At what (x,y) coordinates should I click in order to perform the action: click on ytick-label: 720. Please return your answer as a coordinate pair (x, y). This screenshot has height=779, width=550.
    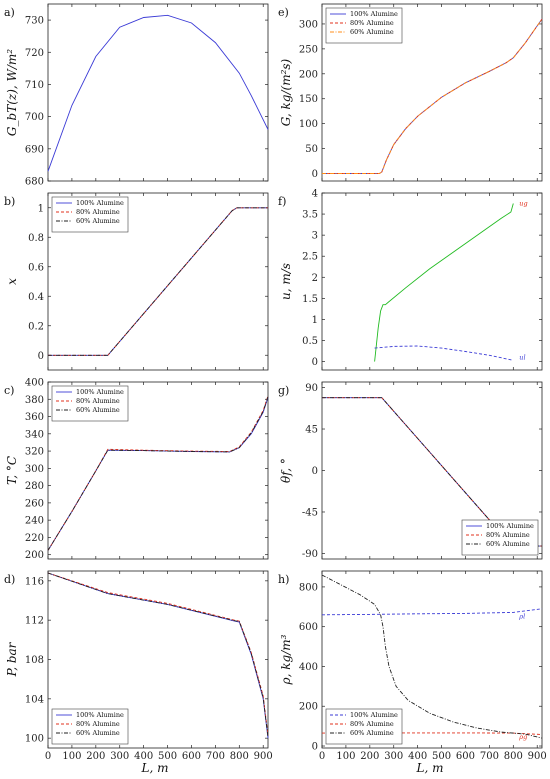
    Looking at the image, I should click on (34, 53).